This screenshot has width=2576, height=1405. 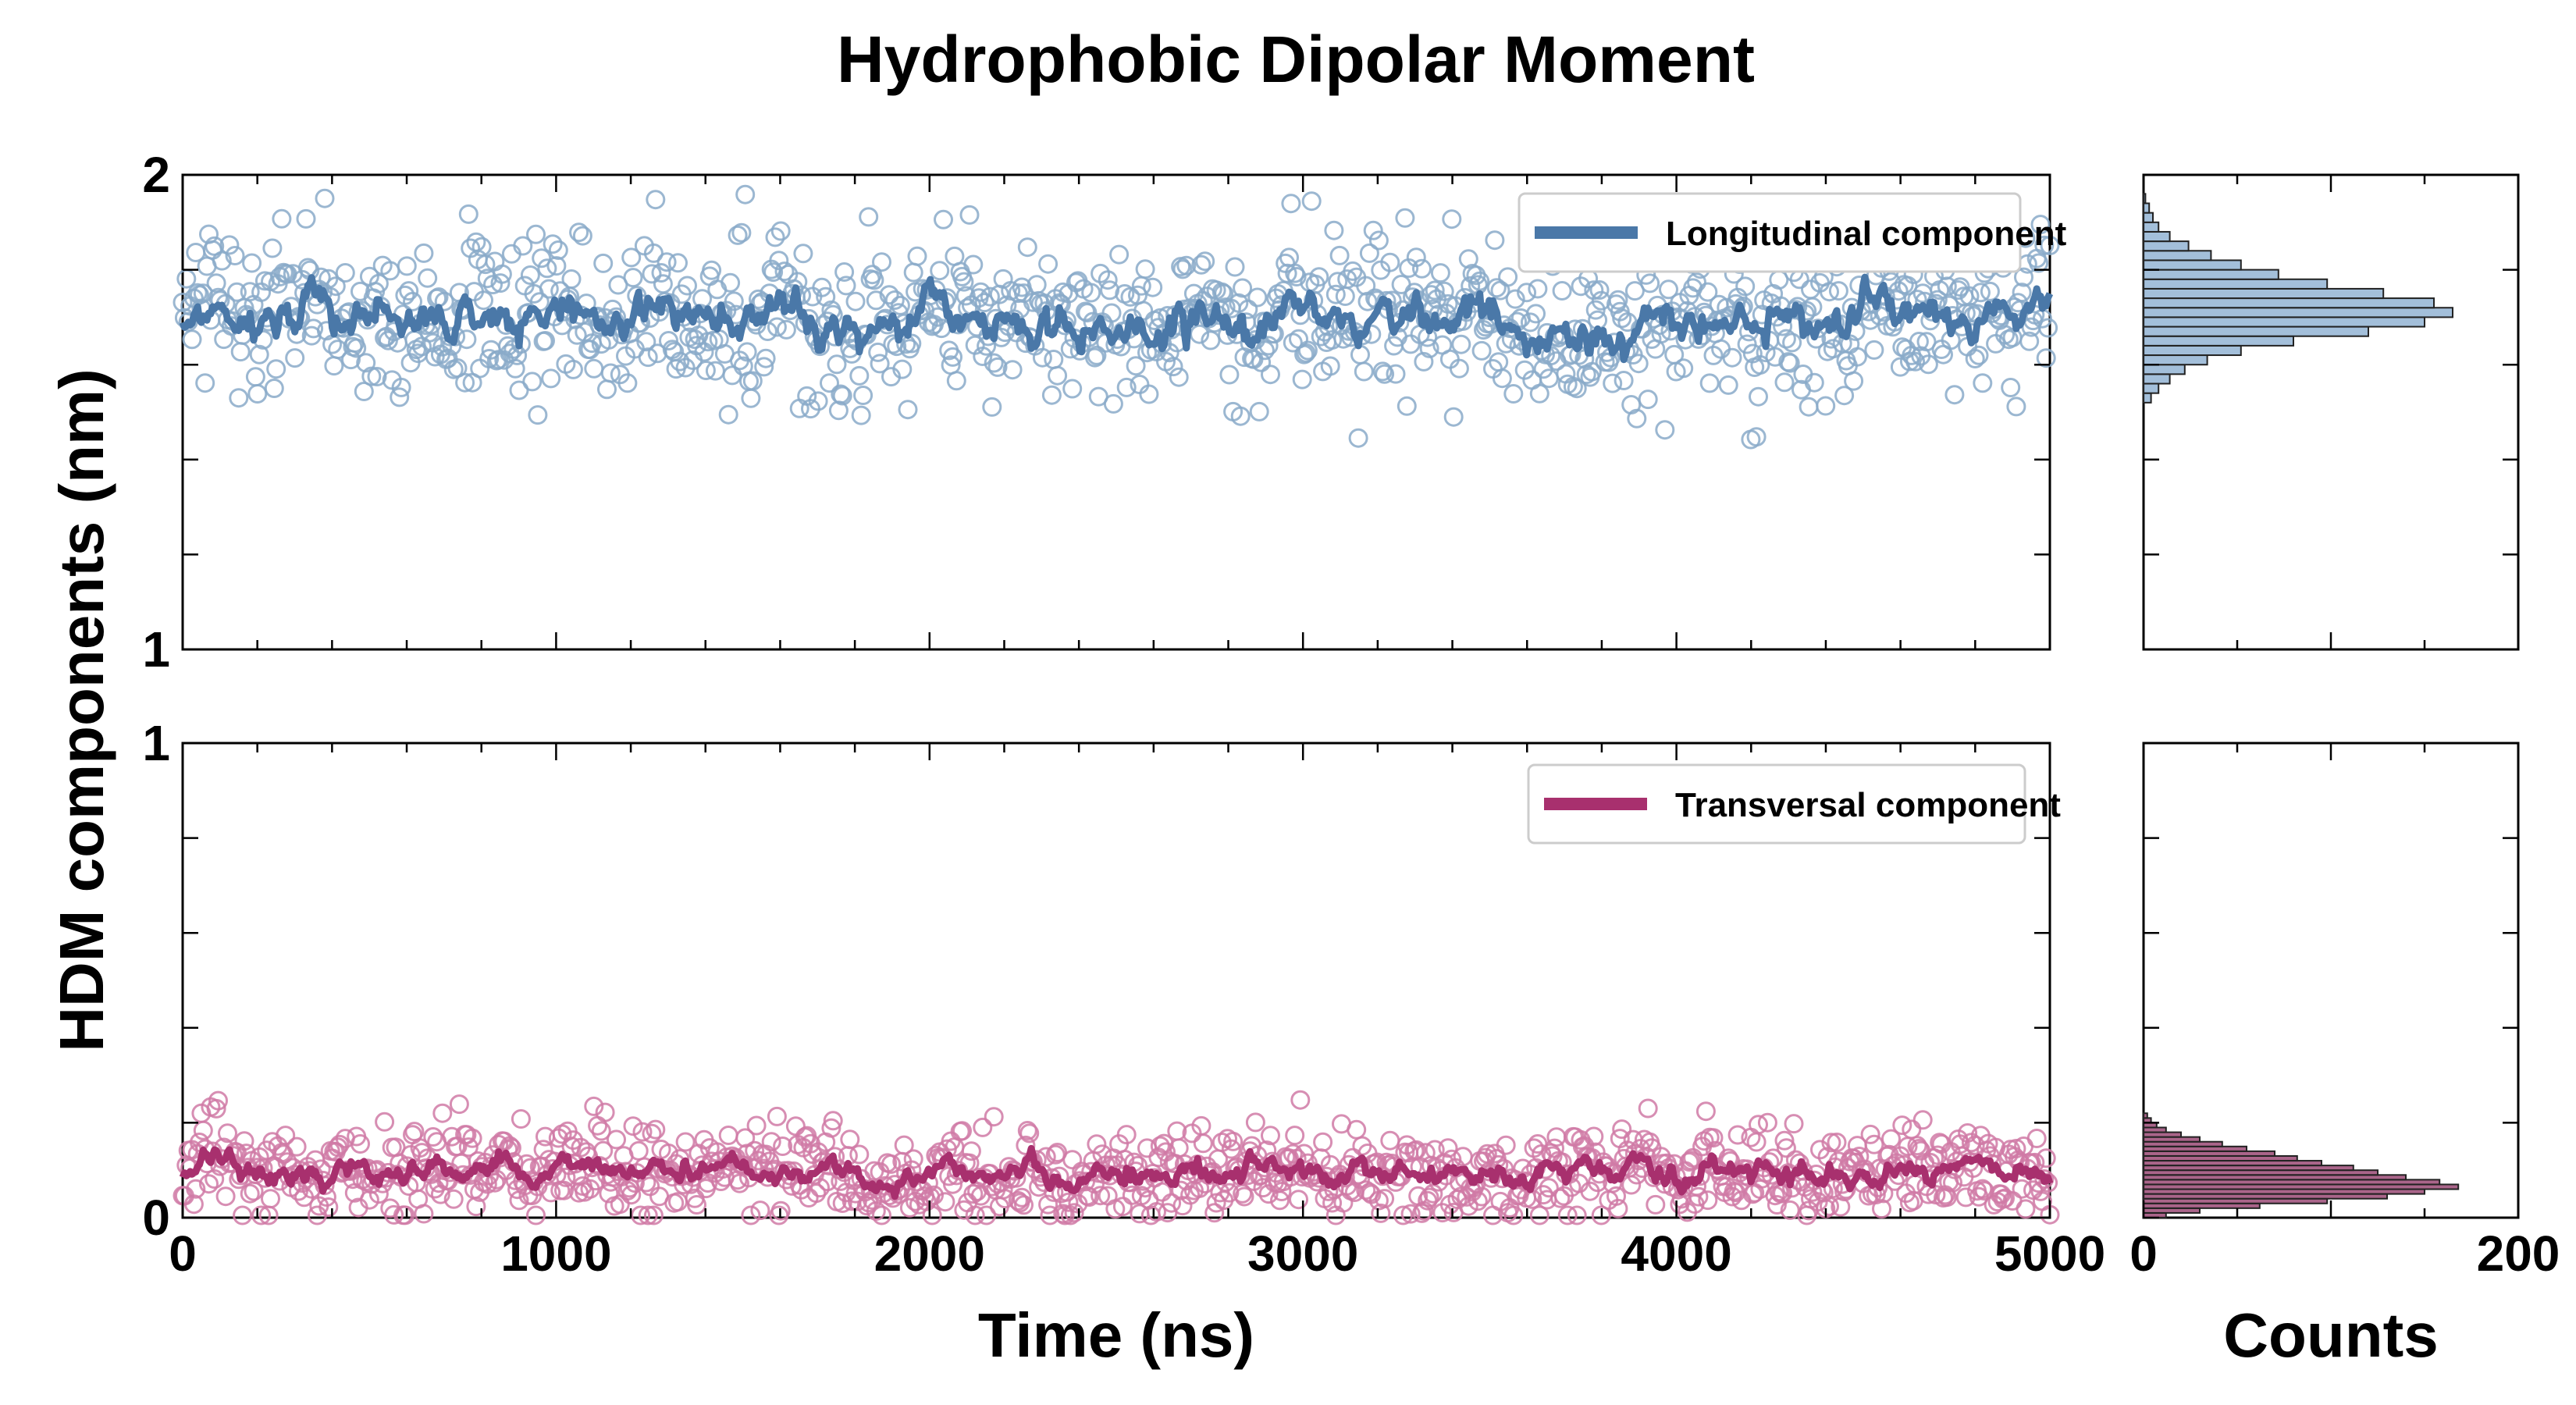 I want to click on x-axis-label: Time (ns), so click(x=1116, y=1335).